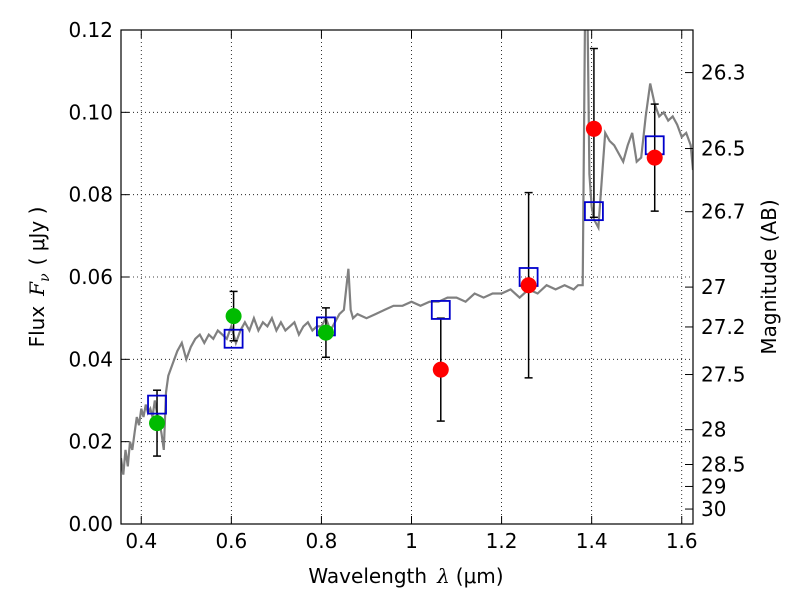 The height and width of the screenshot is (600, 800). I want to click on y-axis-label-subscript: ν, so click(45, 277).